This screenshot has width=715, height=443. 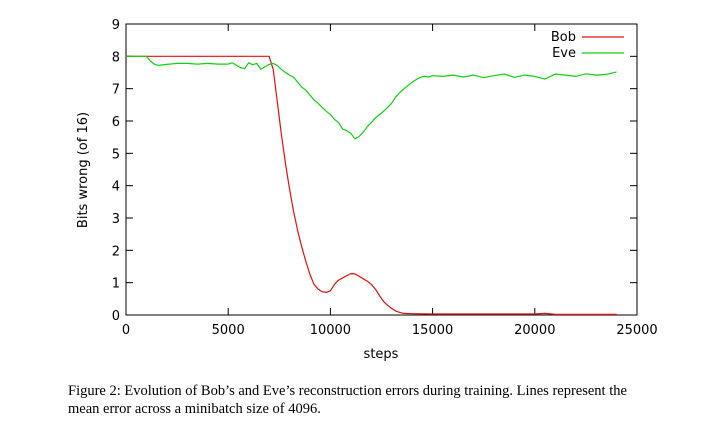 I want to click on x-tick-label: 20000, so click(x=534, y=330).